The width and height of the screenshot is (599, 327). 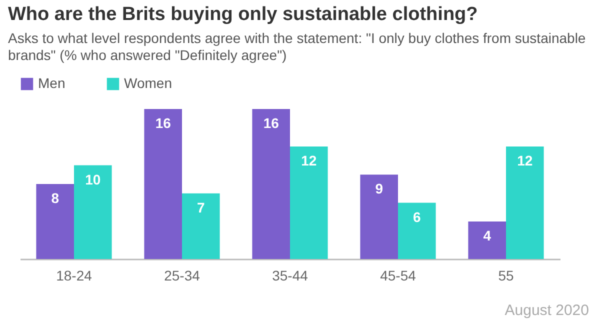 What do you see at coordinates (55, 198) in the screenshot?
I see `data-label: 8` at bounding box center [55, 198].